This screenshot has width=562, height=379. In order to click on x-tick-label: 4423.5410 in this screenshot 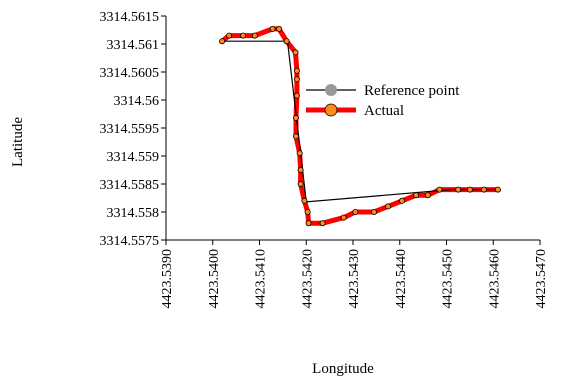, I will do `click(261, 279)`.